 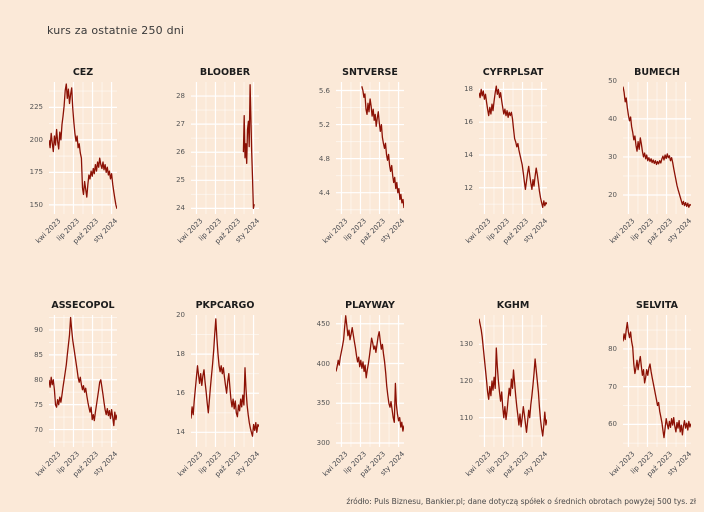 What do you see at coordinates (83, 305) in the screenshot?
I see `chart-title: ASSECOPOL` at bounding box center [83, 305].